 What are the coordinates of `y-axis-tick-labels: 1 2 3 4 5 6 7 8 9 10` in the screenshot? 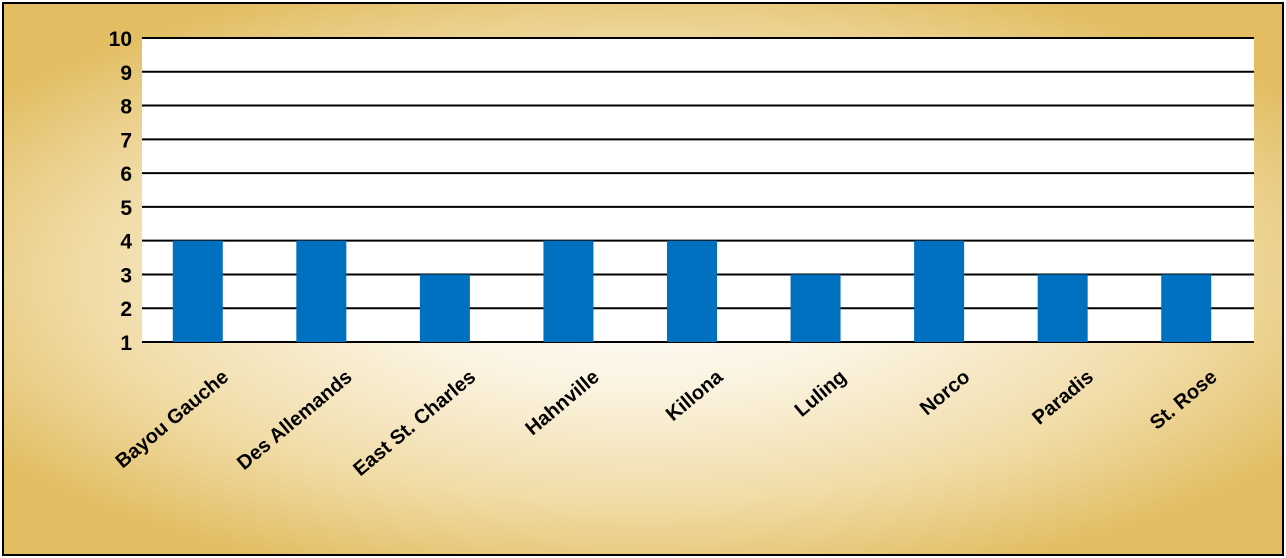 It's located at (121, 191).